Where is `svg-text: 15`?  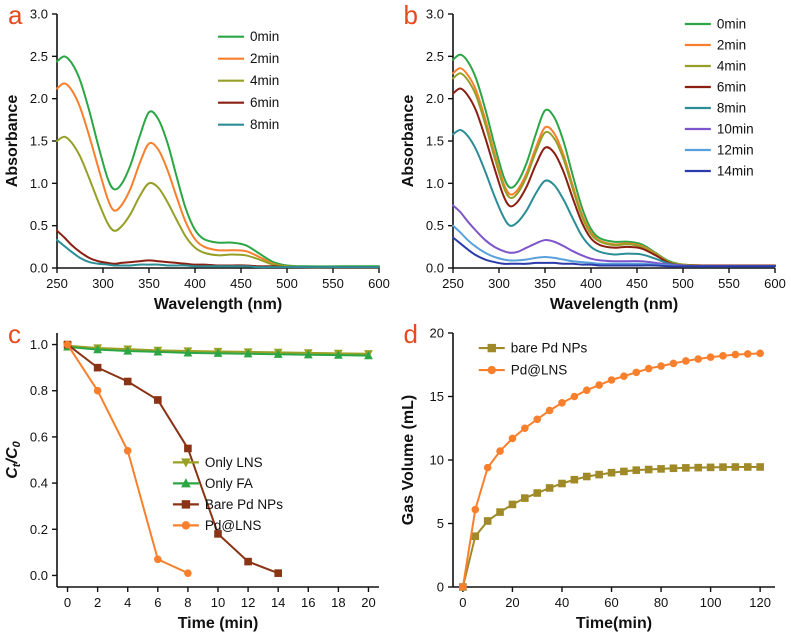 svg-text: 15 is located at coordinates (436, 396).